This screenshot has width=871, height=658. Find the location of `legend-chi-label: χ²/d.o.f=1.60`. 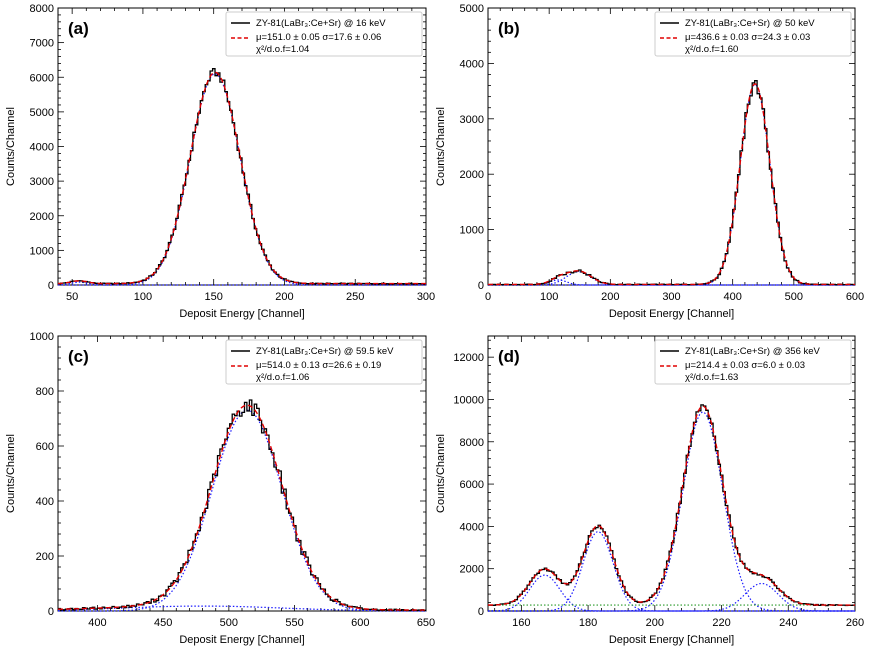

legend-chi-label: χ²/d.o.f=1.60 is located at coordinates (711, 49).